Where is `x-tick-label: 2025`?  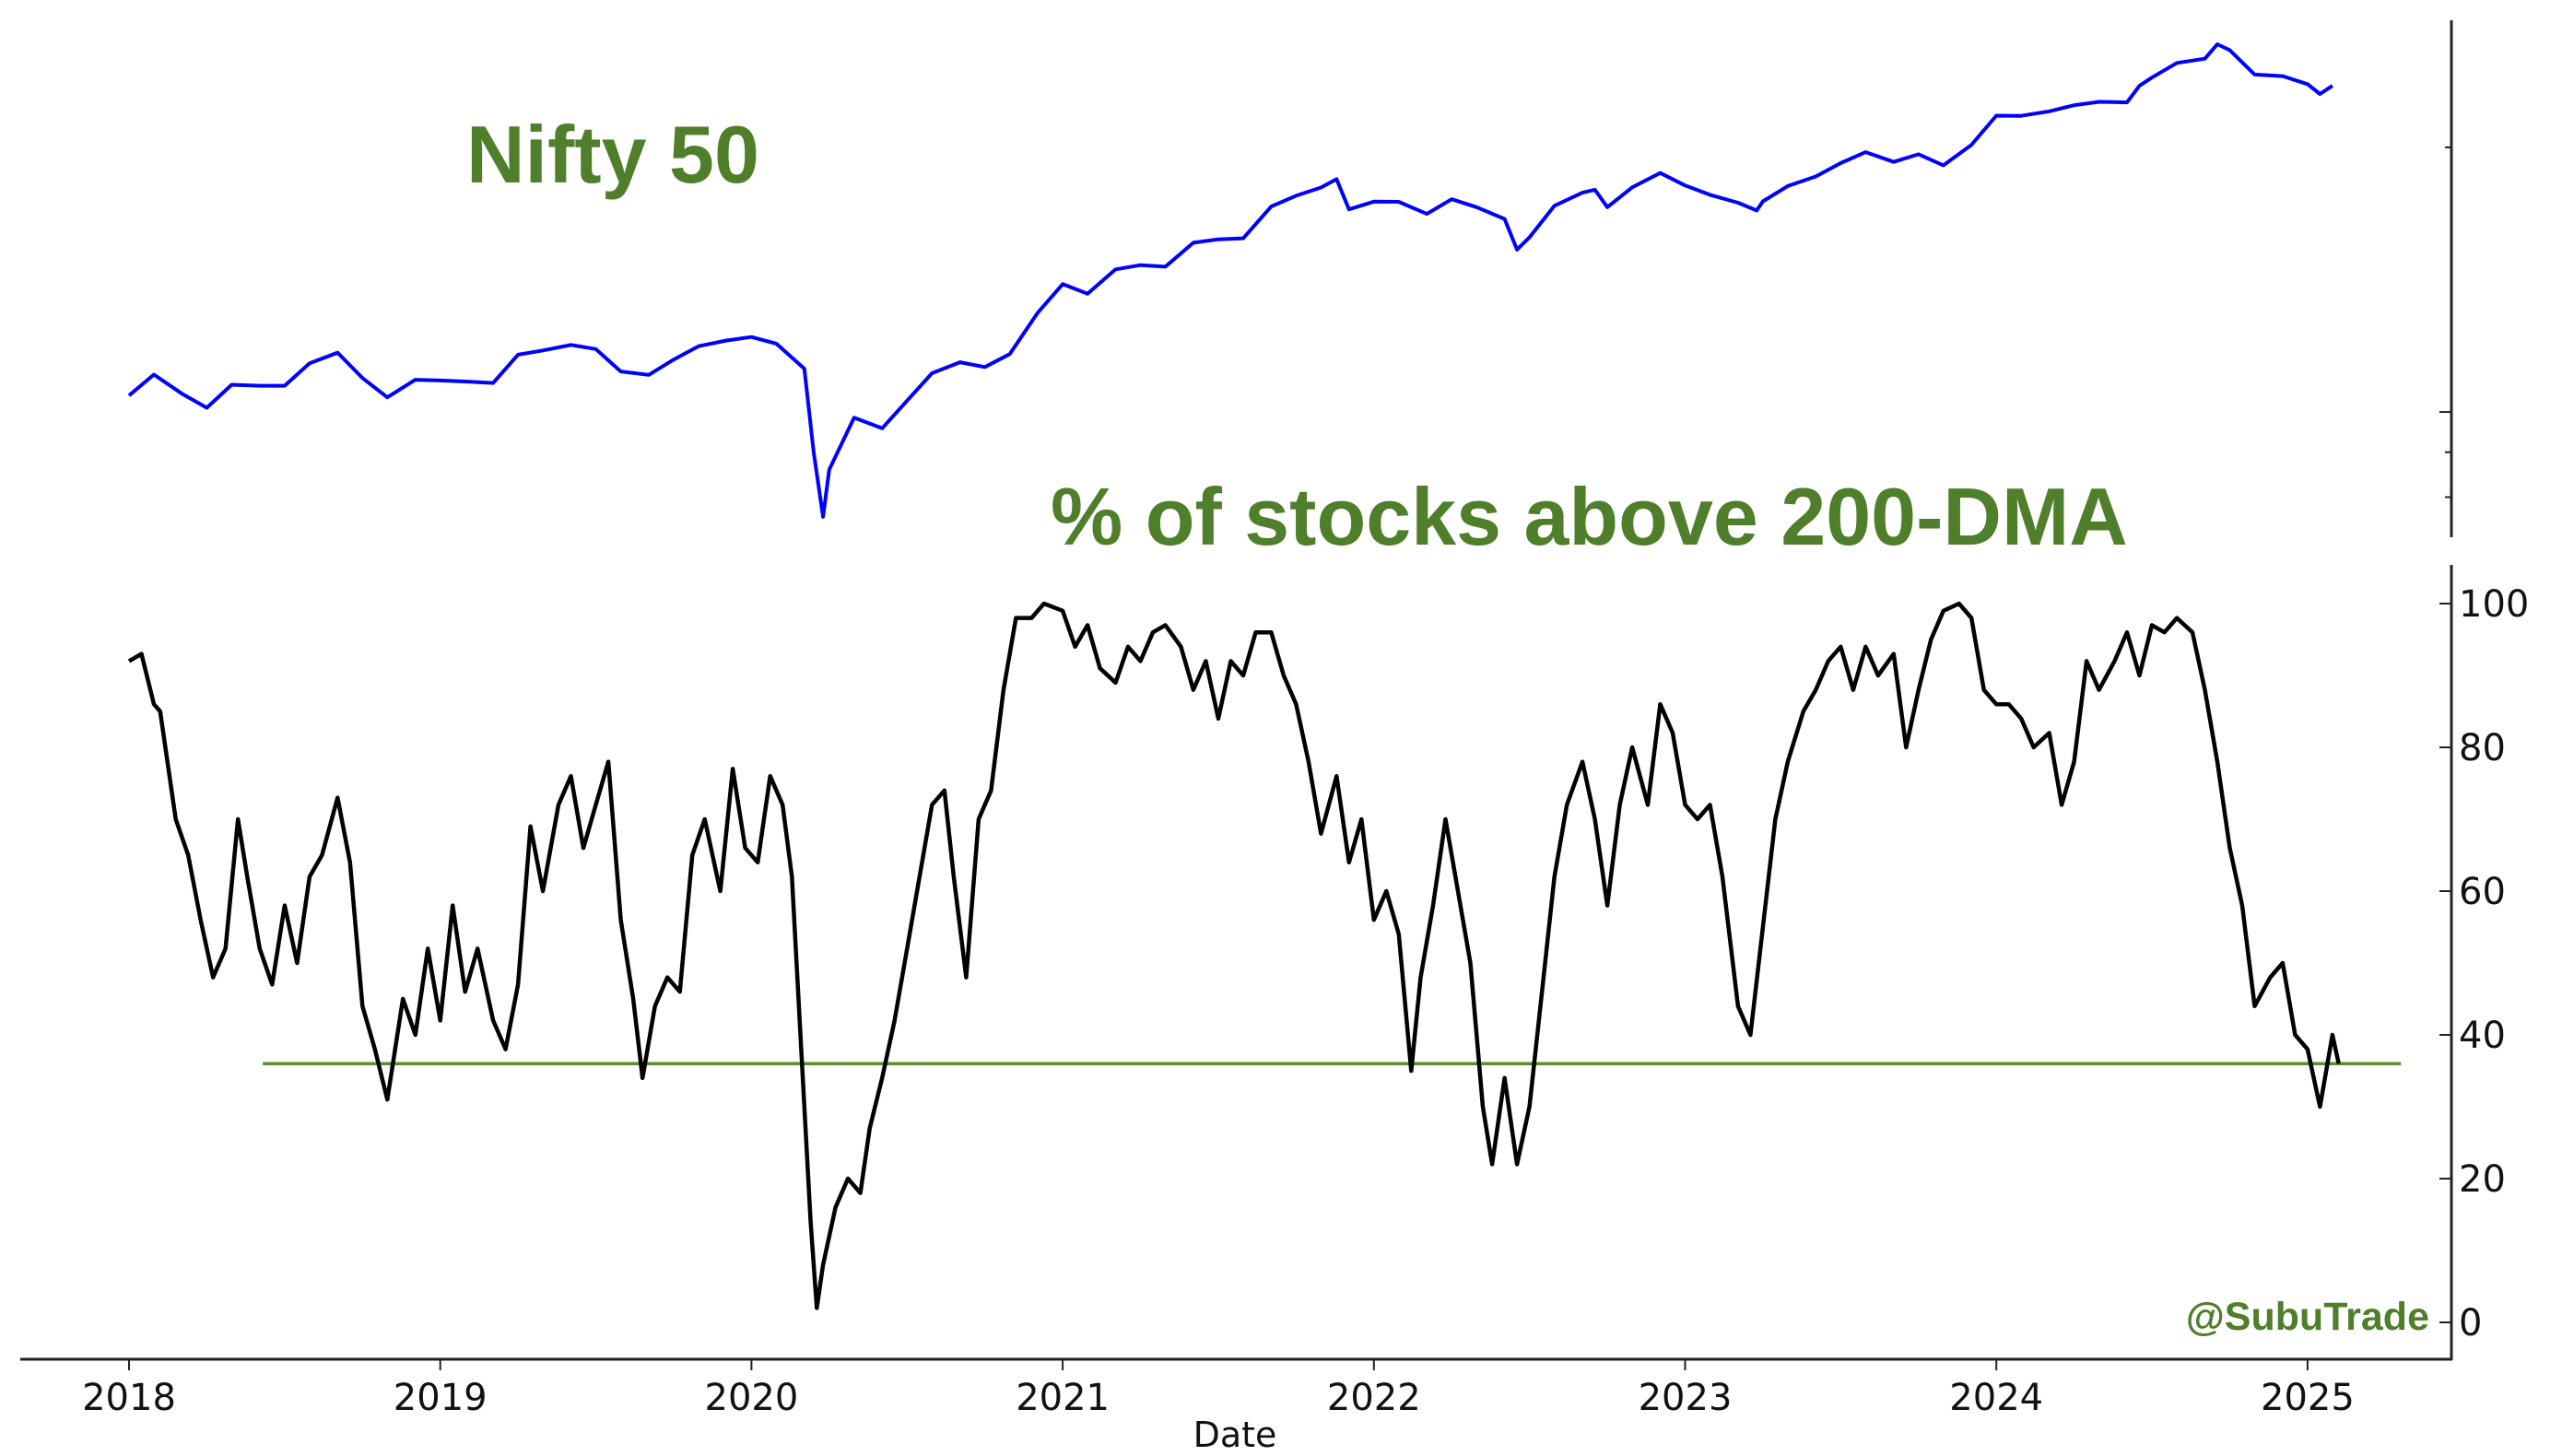 x-tick-label: 2025 is located at coordinates (2308, 1398).